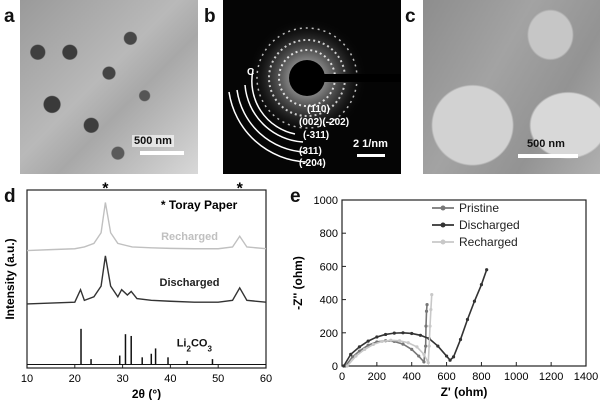  What do you see at coordinates (75, 379) in the screenshot?
I see `x-tick-label-d-1: 20` at bounding box center [75, 379].